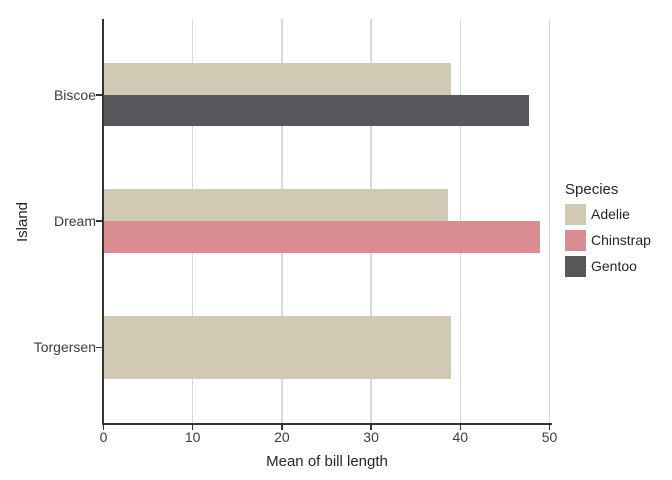 This screenshot has width=672, height=480. Describe the element at coordinates (99, 221) in the screenshot. I see `y-tick-Dream` at that location.